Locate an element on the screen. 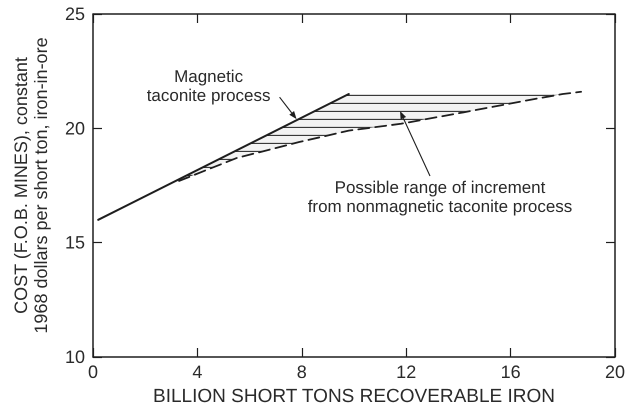 The height and width of the screenshot is (407, 635). x-tick-label: 12 is located at coordinates (406, 372).